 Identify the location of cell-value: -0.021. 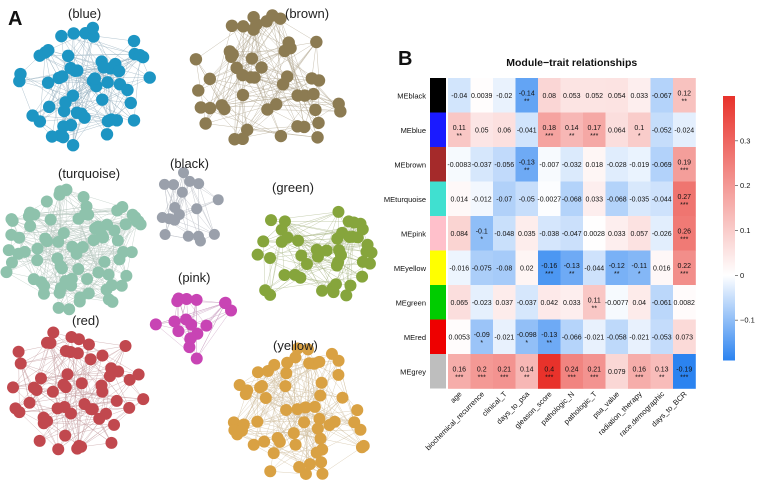
(504, 337).